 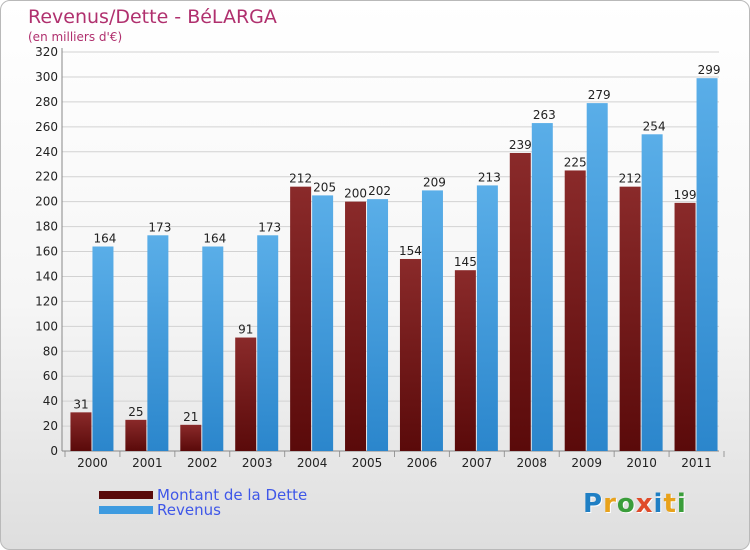 I want to click on chart-title: Revenus/Dette - BéLARGA, so click(x=152, y=17).